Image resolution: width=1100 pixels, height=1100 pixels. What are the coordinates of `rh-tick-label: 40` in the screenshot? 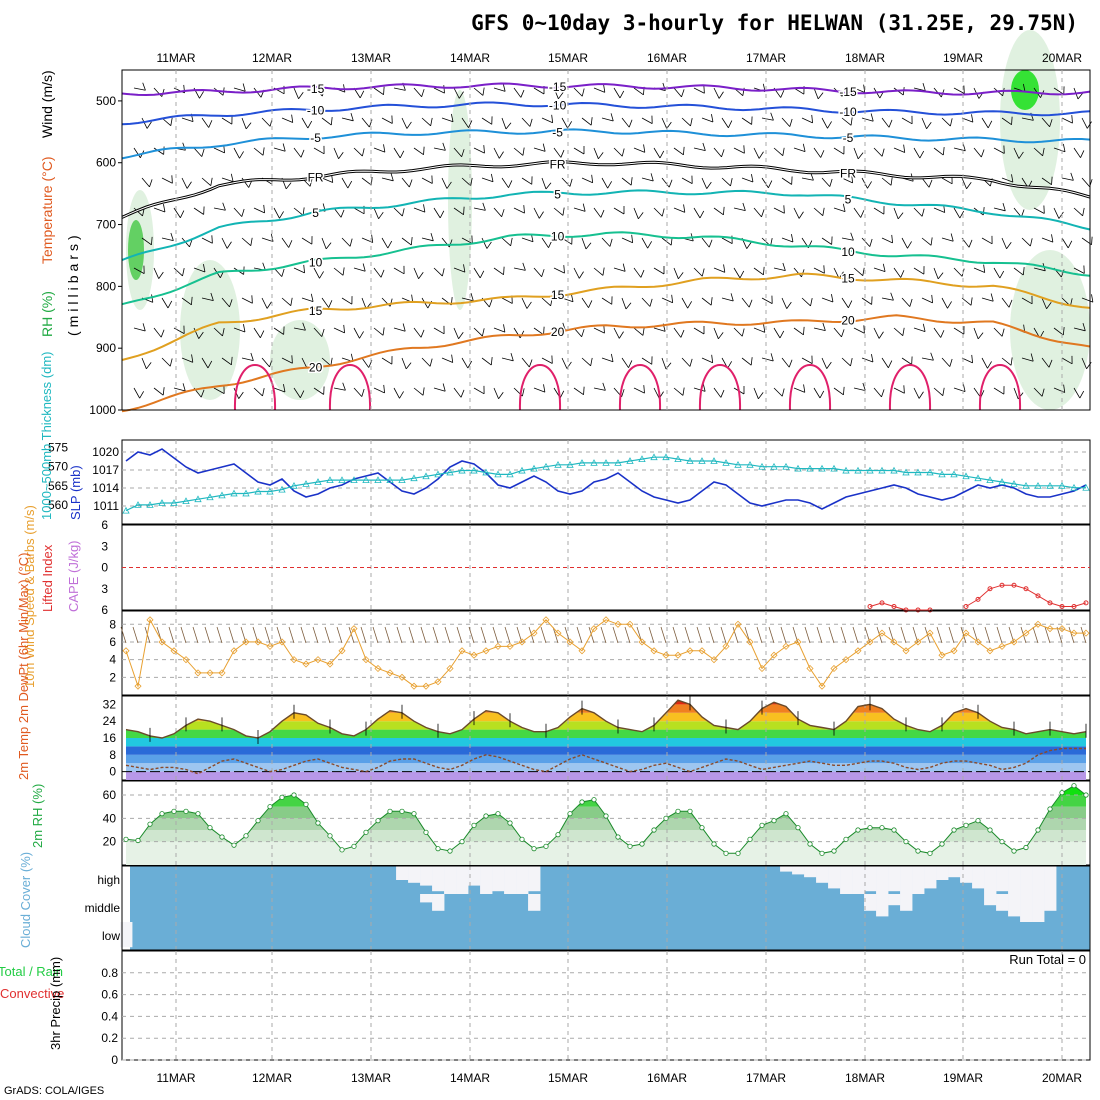 It's located at (110, 818).